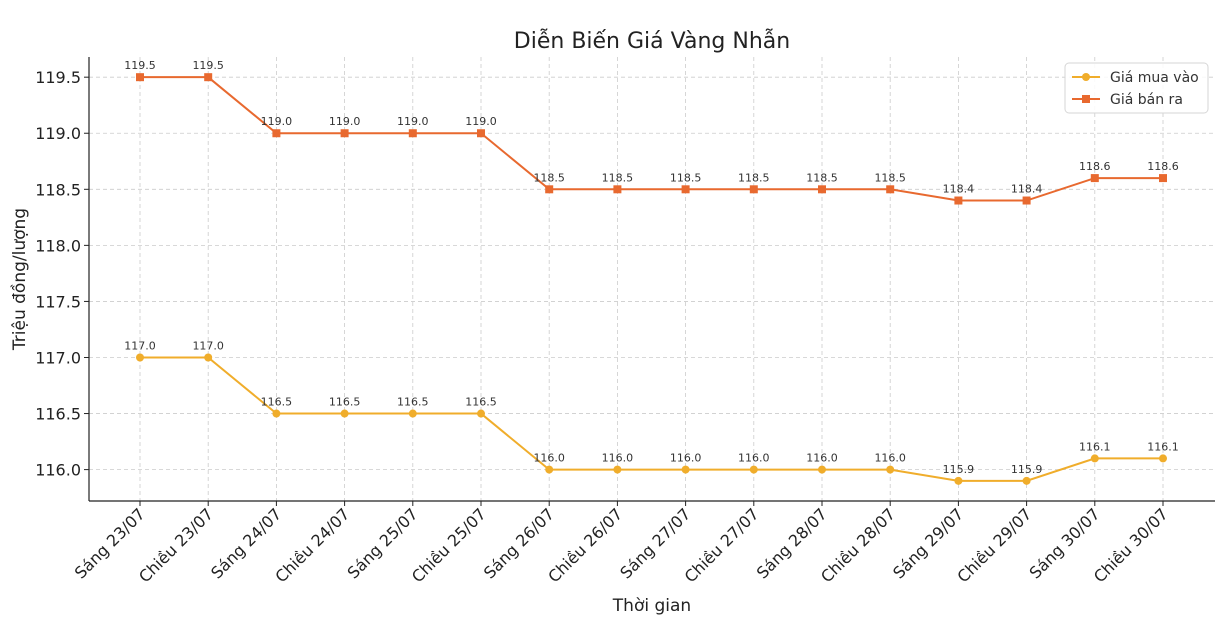 This screenshot has width=1226, height=637. What do you see at coordinates (62, 274) in the screenshot?
I see `y-ticks: 116.0 116.5 117.0 117.5 118.0 118.5 119.0 119.5` at bounding box center [62, 274].